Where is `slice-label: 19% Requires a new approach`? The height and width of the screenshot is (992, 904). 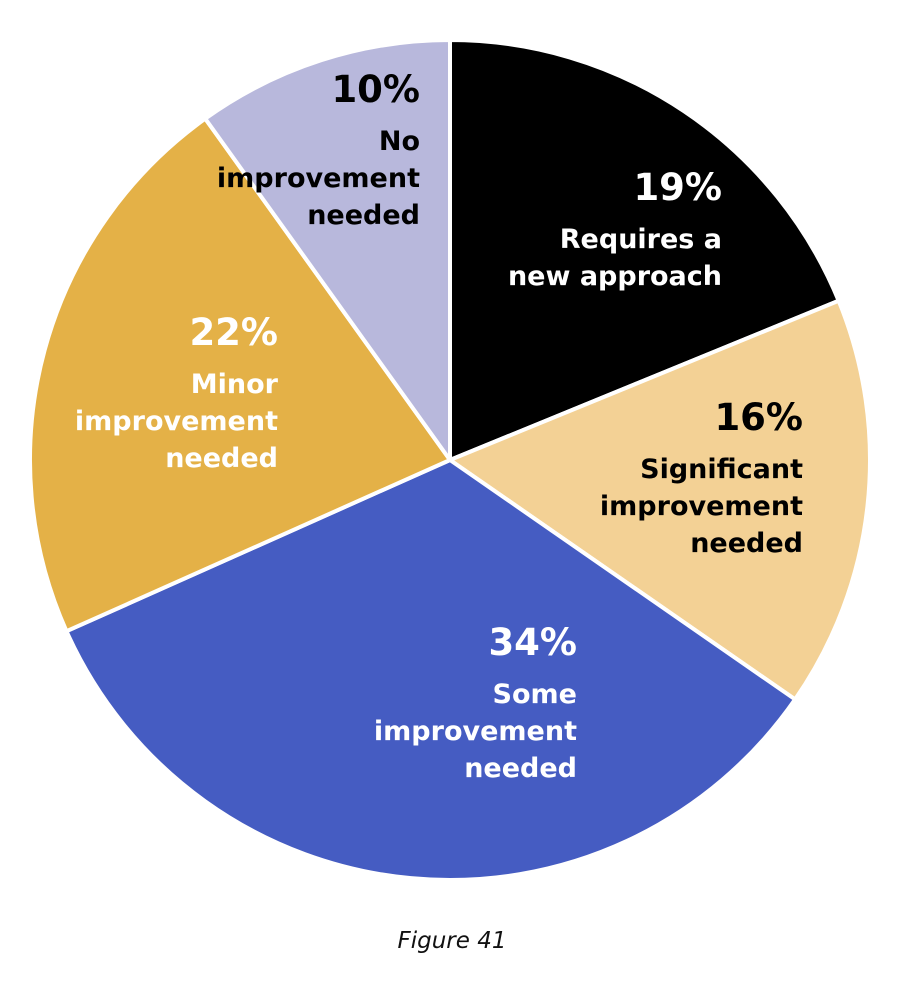
slice-label: 19% Requires a new approach is located at coordinates (615, 229).